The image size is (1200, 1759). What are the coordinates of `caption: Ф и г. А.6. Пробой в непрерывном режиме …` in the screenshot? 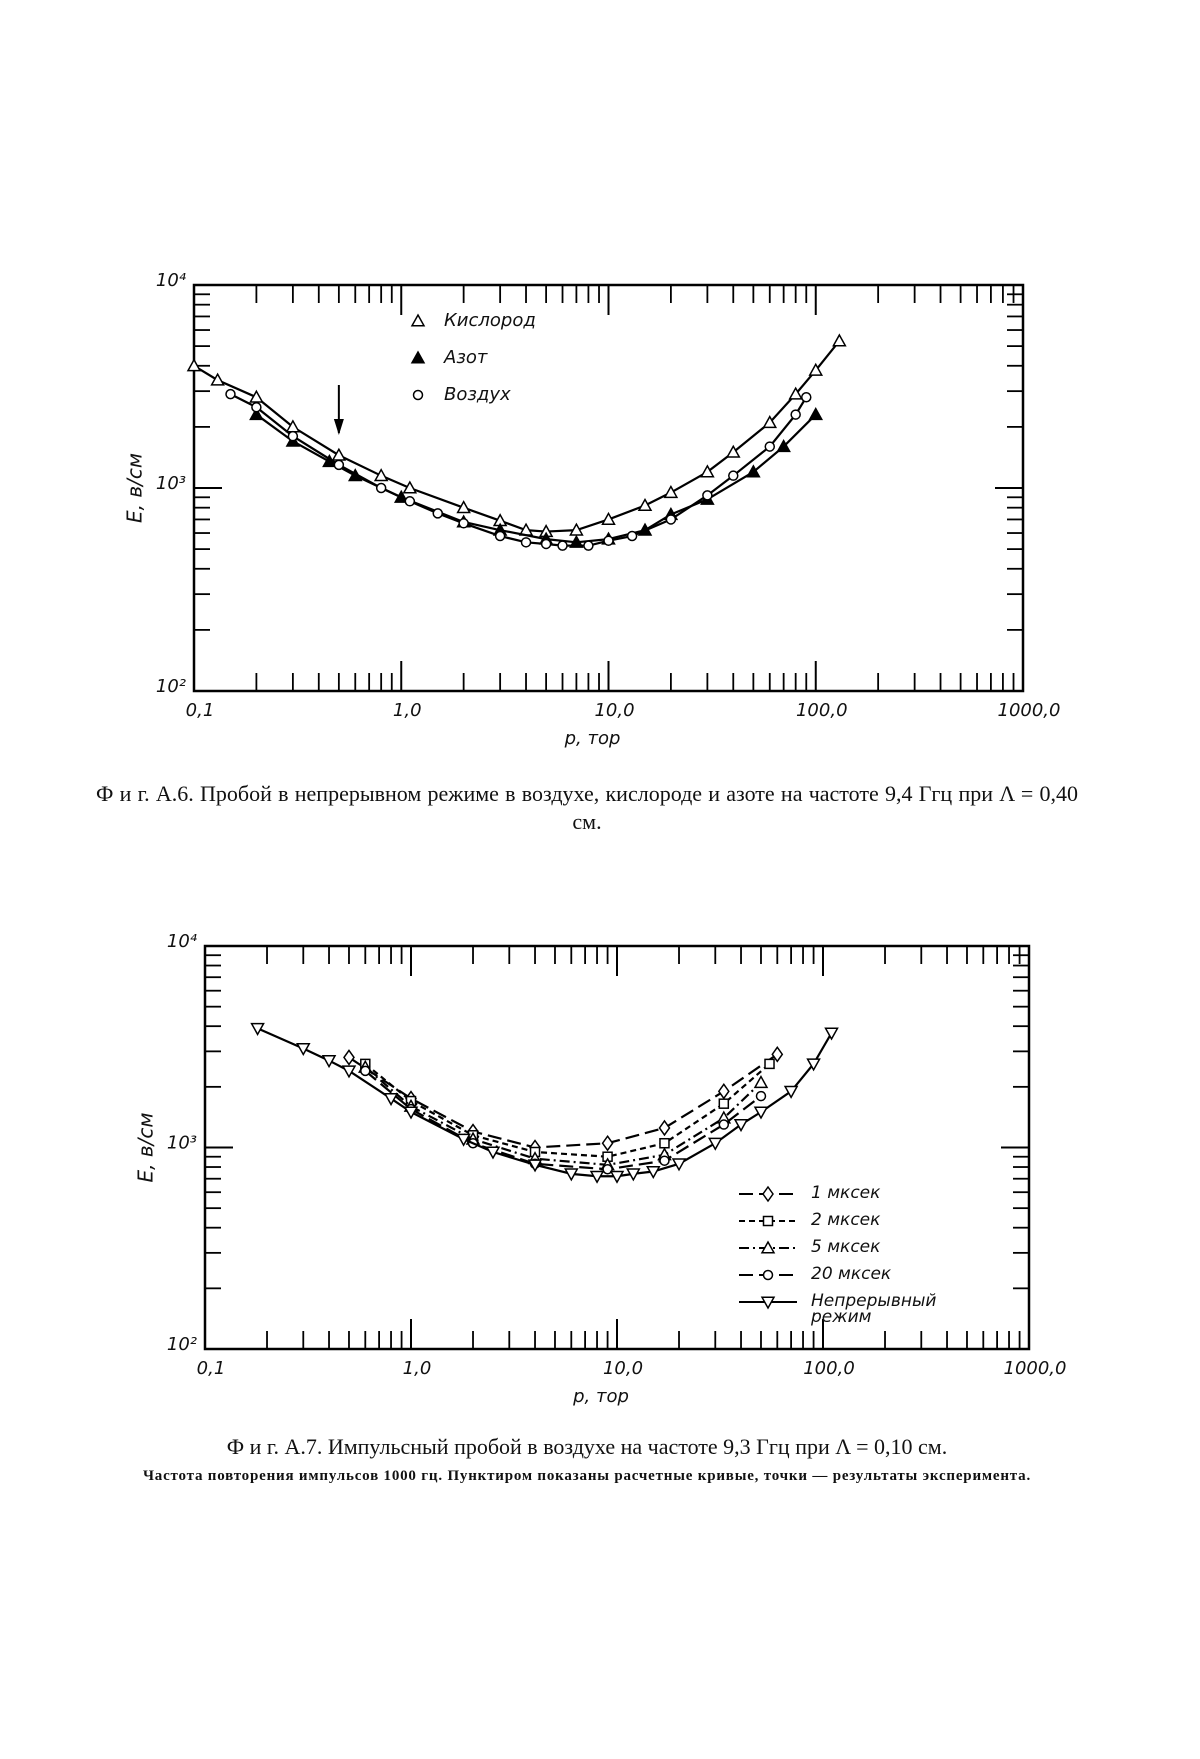 It's located at (587, 807).